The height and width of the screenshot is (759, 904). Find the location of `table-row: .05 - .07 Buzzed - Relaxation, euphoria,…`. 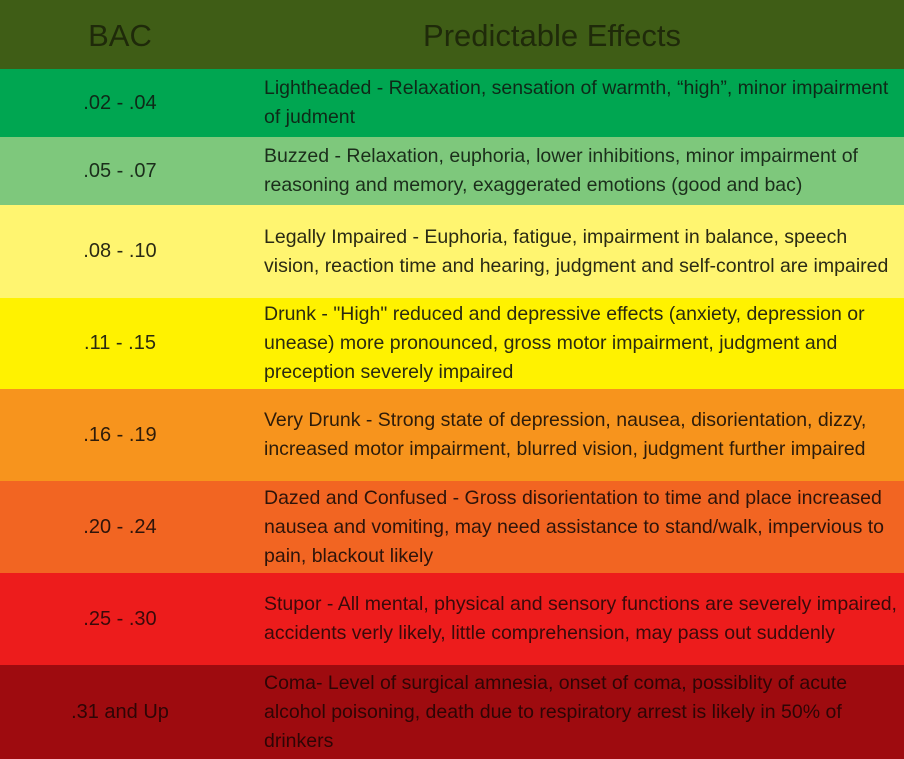

table-row: .05 - .07 Buzzed - Relaxation, euphoria,… is located at coordinates (452, 171).